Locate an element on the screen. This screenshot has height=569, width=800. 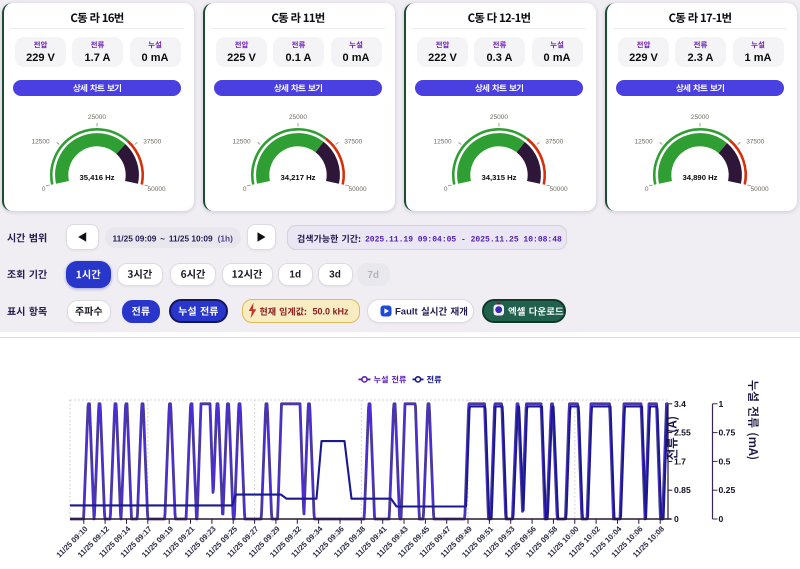
svg-text: 2.55 is located at coordinates (682, 433).